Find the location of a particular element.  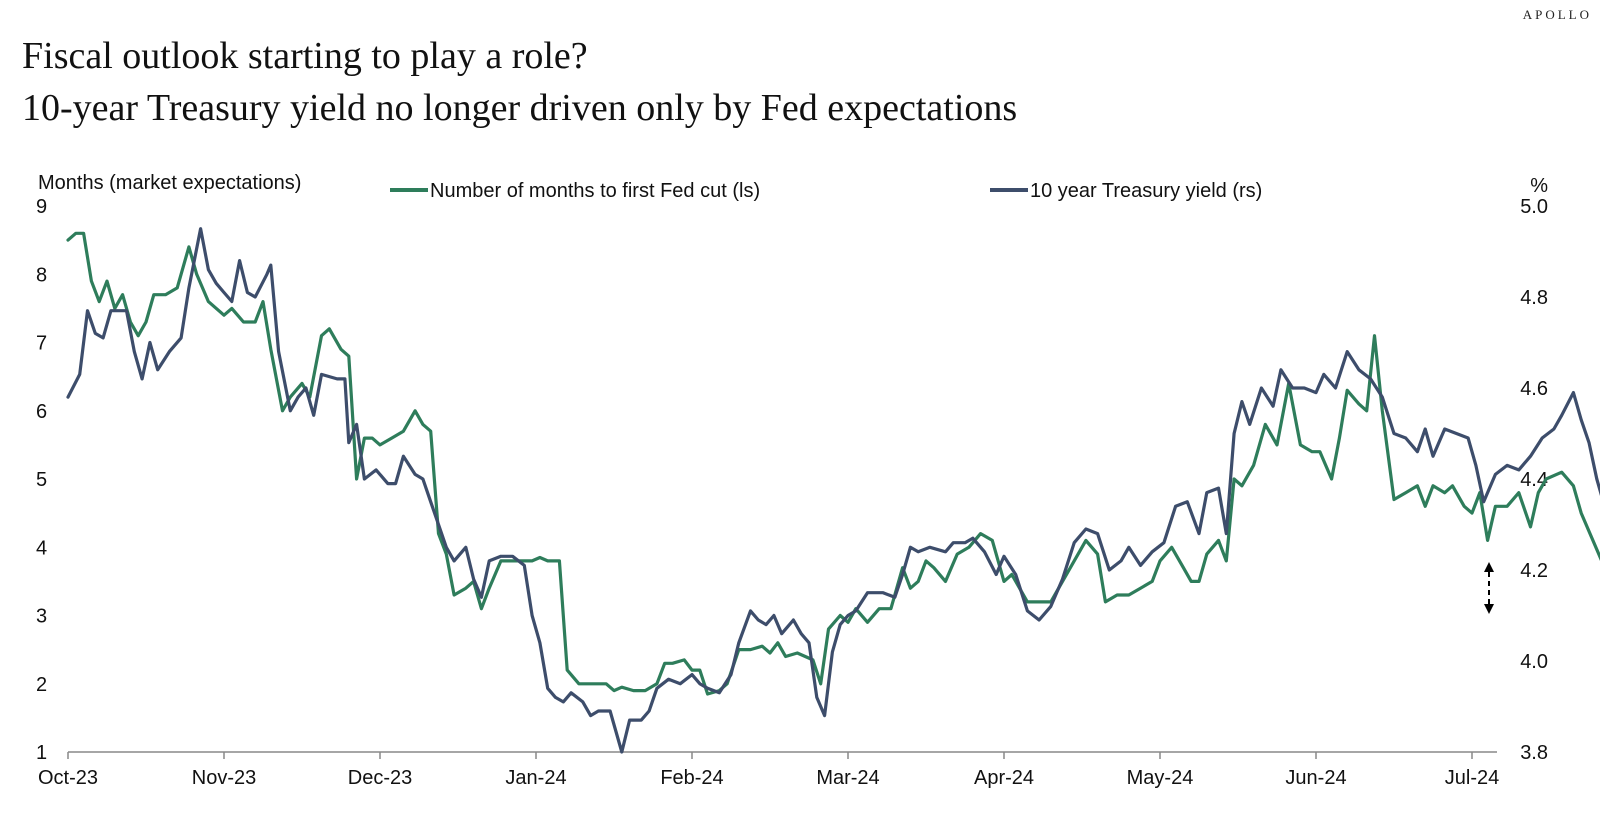

x-tick-label: Nov-23 is located at coordinates (224, 778).